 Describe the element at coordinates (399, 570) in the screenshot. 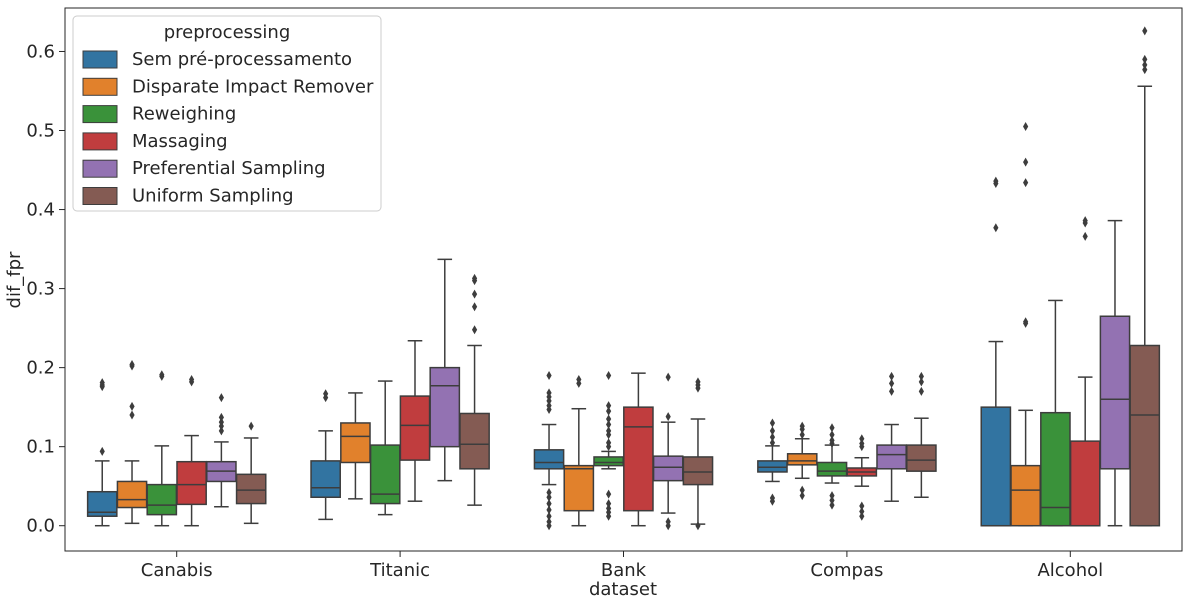

I see `x-tick-label: Titanic` at that location.